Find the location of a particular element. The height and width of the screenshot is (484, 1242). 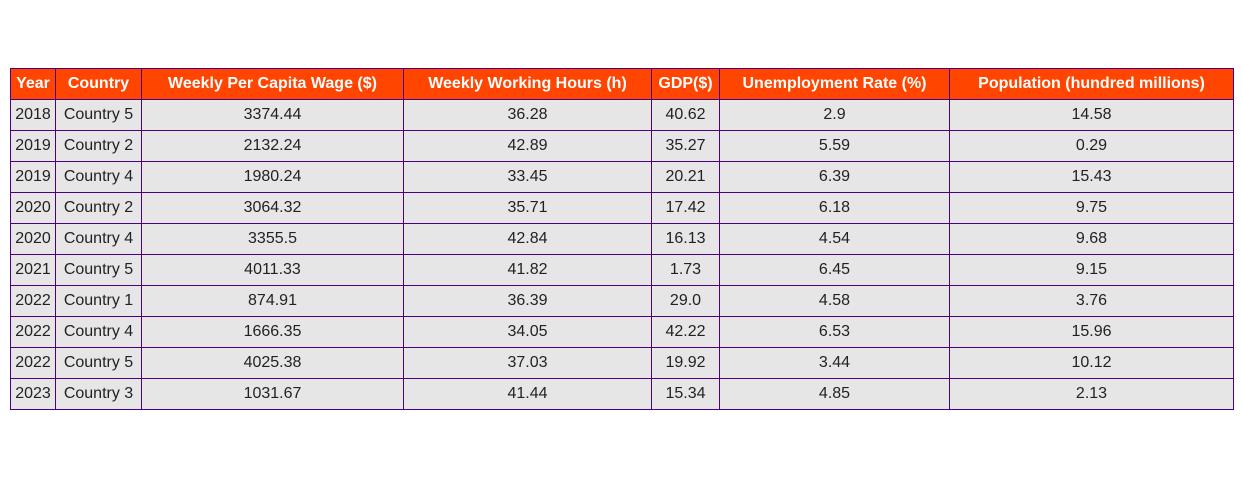

cell-population: 15.96 is located at coordinates (1091, 332).